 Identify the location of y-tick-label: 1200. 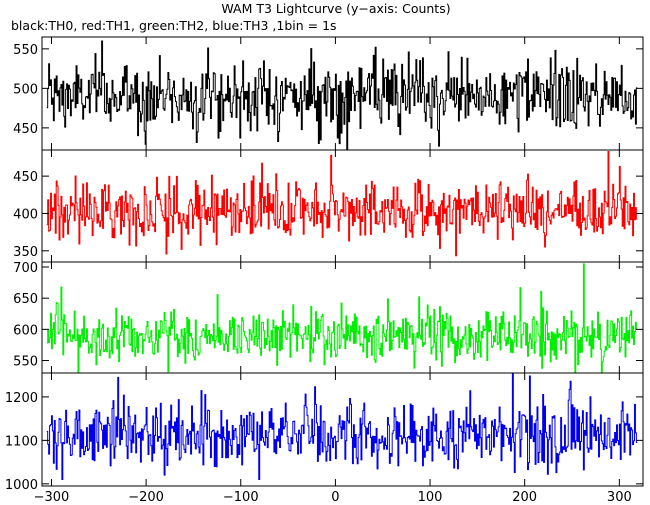
(21, 398).